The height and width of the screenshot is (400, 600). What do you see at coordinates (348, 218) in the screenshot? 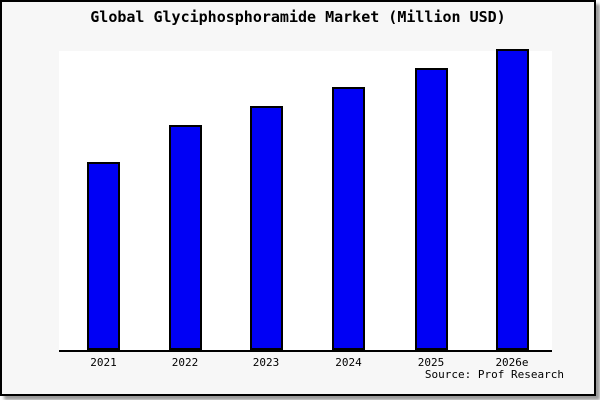
I see `bar-2024` at bounding box center [348, 218].